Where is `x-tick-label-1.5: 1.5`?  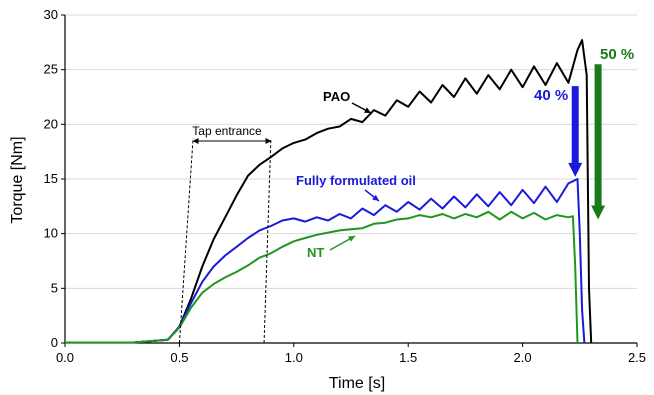
x-tick-label-1.5: 1.5 is located at coordinates (408, 357).